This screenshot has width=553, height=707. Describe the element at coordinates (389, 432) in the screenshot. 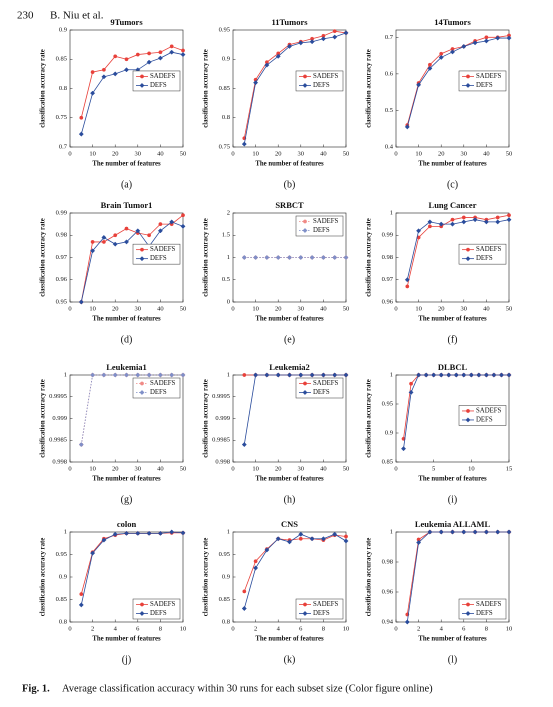

I see `y-tick-label: 0.9` at that location.